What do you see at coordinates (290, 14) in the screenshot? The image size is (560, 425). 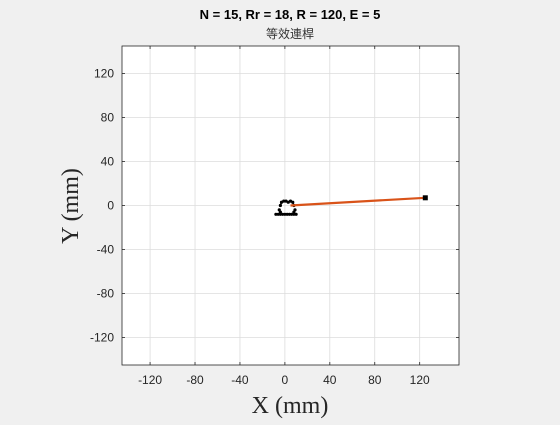 I see `chart-title: N = 15, Rr = 18, R = 120, E = 5` at bounding box center [290, 14].